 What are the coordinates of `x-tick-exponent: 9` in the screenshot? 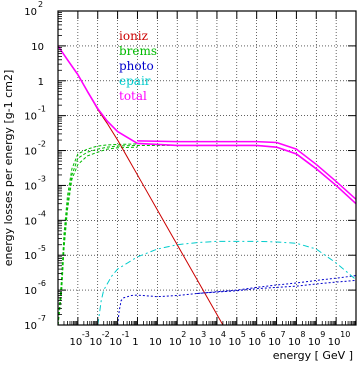 It's located at (322, 334).